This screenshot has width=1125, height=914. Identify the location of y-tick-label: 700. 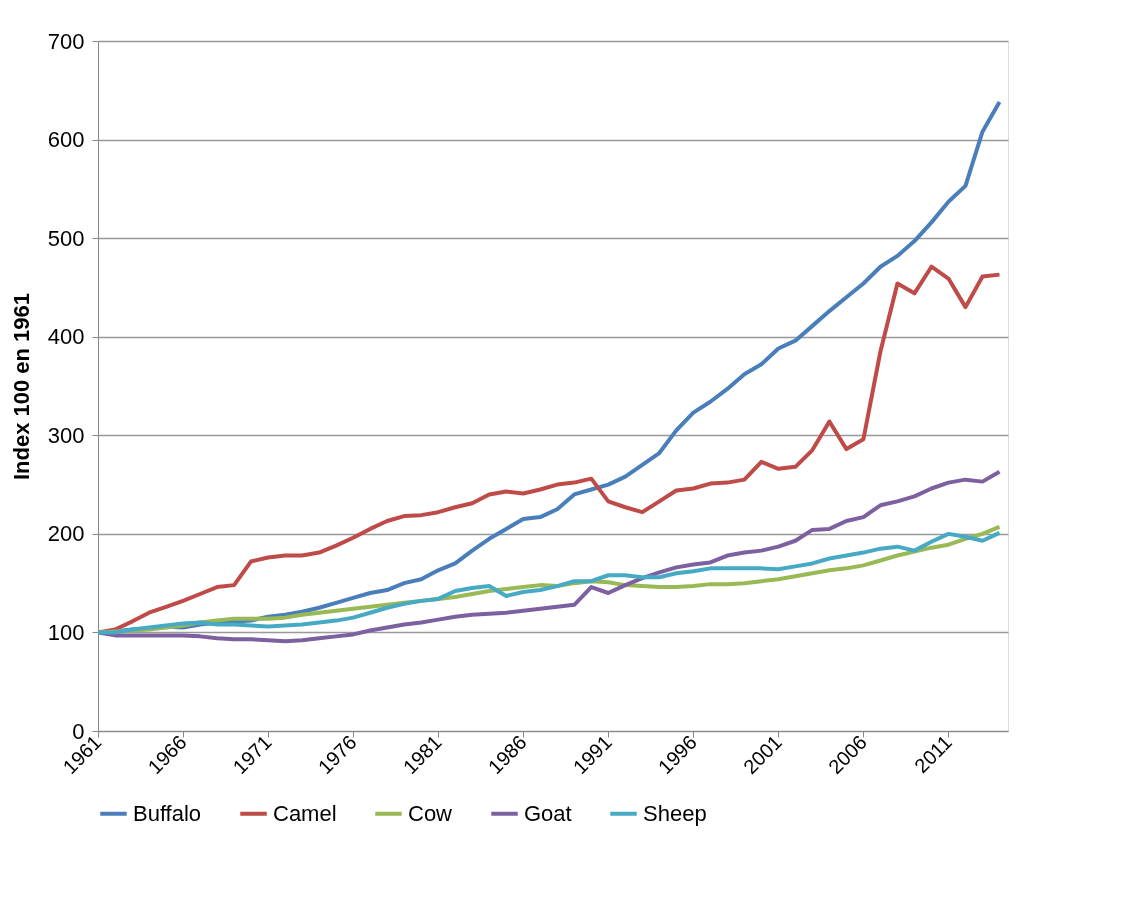
(66, 41).